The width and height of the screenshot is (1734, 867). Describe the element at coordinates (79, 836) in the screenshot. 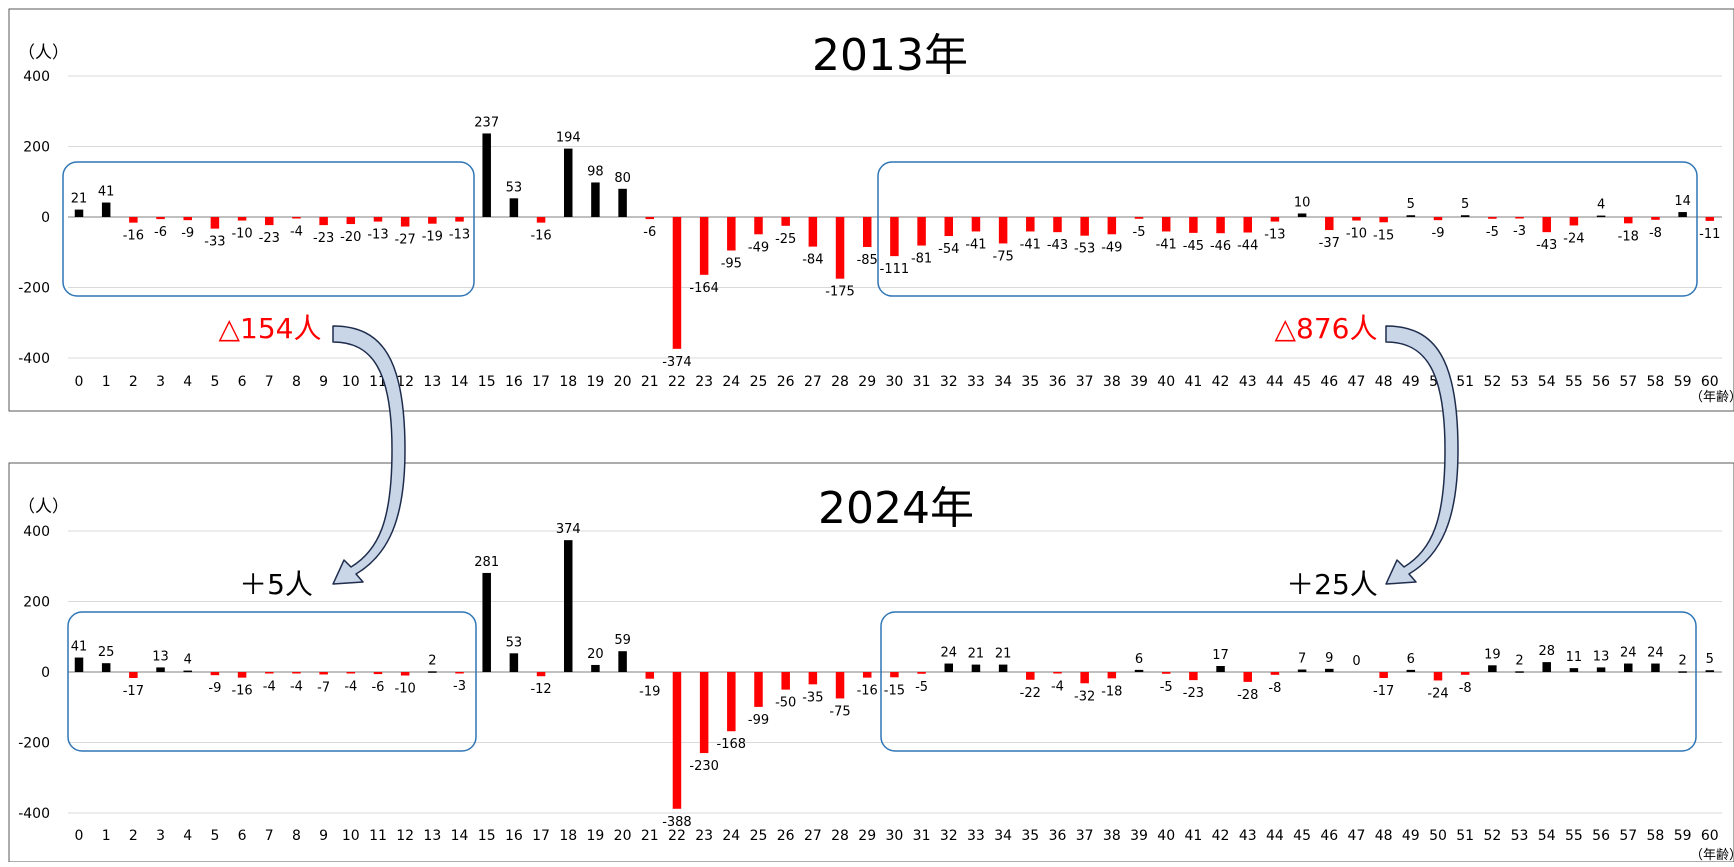

I see `x-tick-label: 0` at that location.